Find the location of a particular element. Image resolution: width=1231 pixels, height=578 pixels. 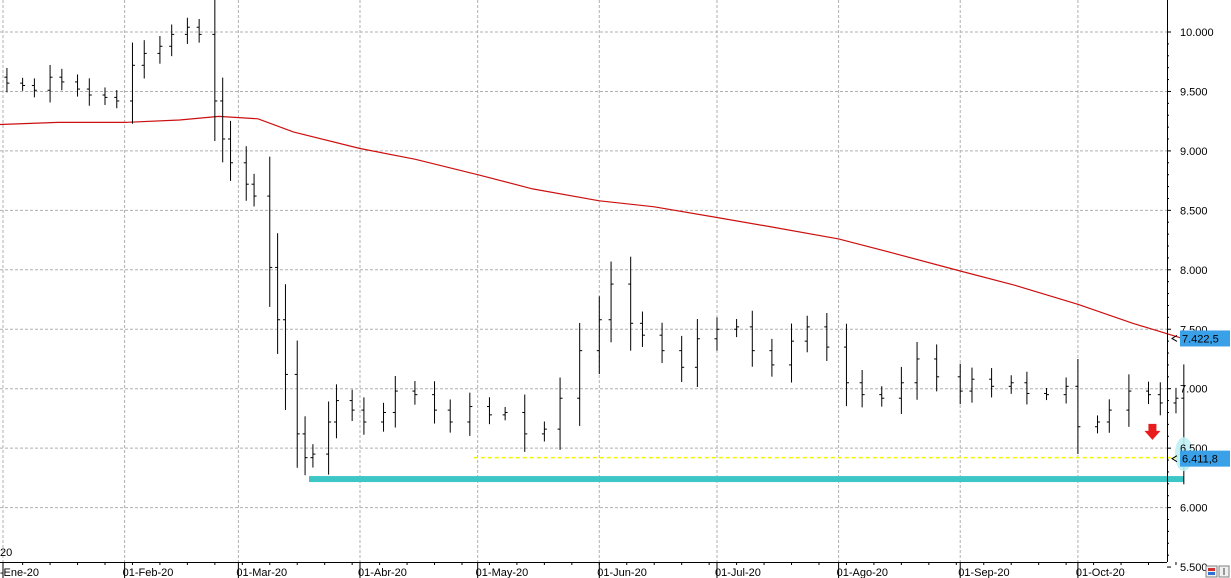

date-axis-label: 01-Jul-20 is located at coordinates (738, 572).